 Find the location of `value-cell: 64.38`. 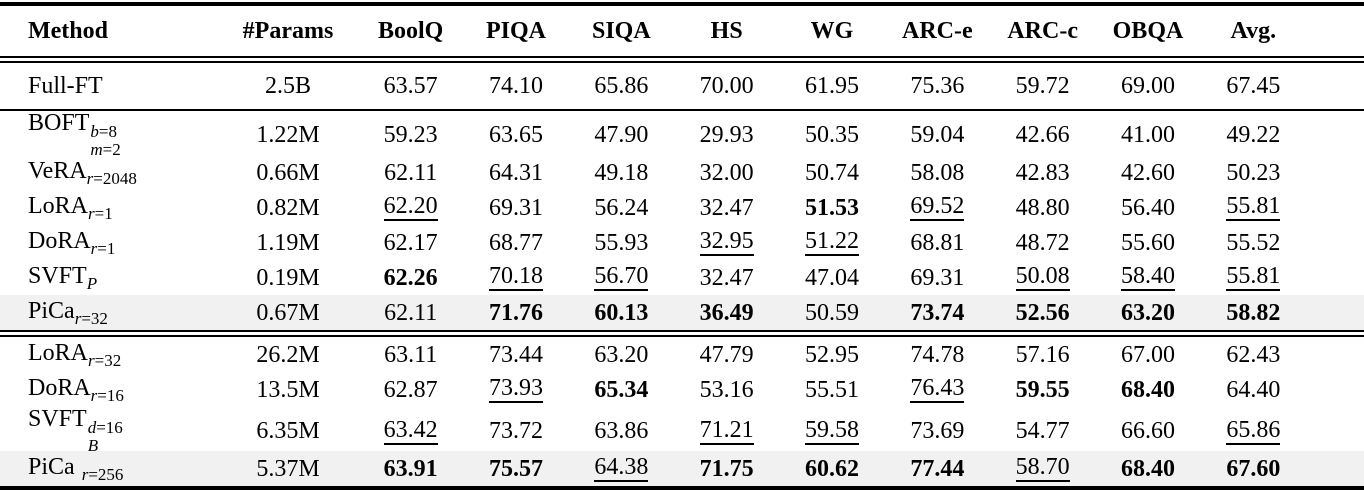

value-cell: 64.38 is located at coordinates (621, 468).